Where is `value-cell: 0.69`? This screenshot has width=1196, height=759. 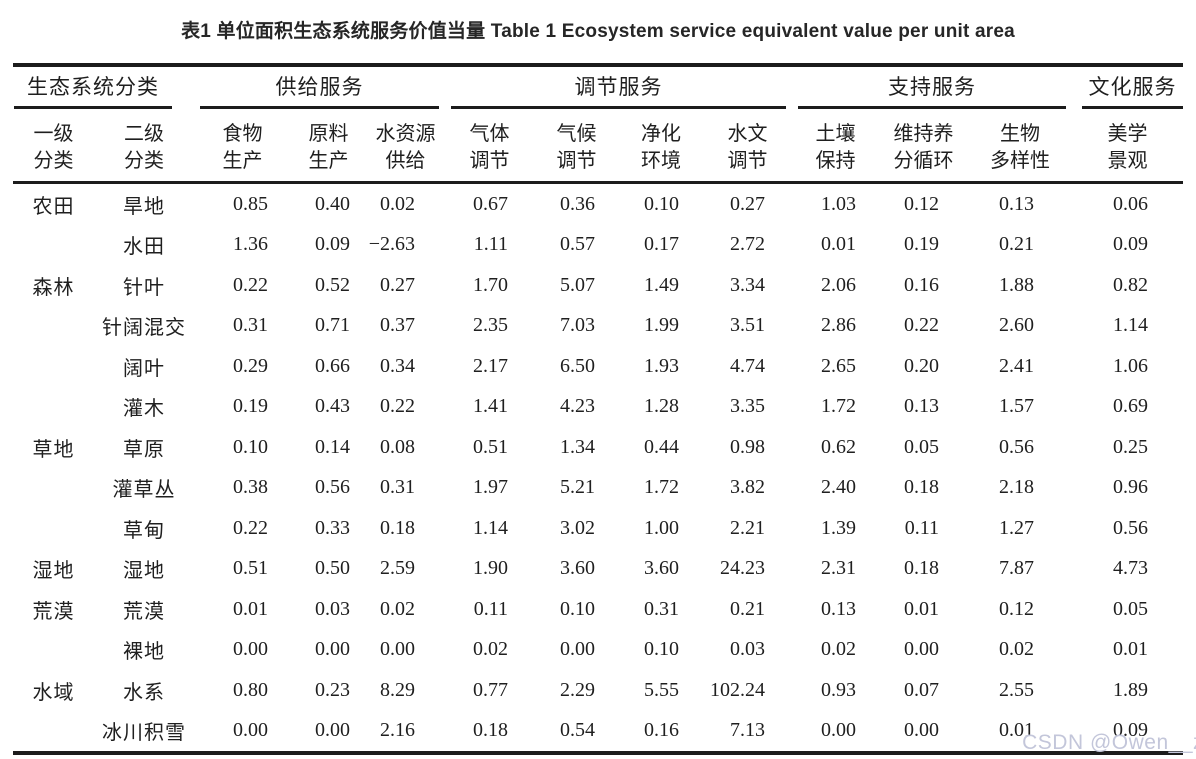 value-cell: 0.69 is located at coordinates (1131, 406).